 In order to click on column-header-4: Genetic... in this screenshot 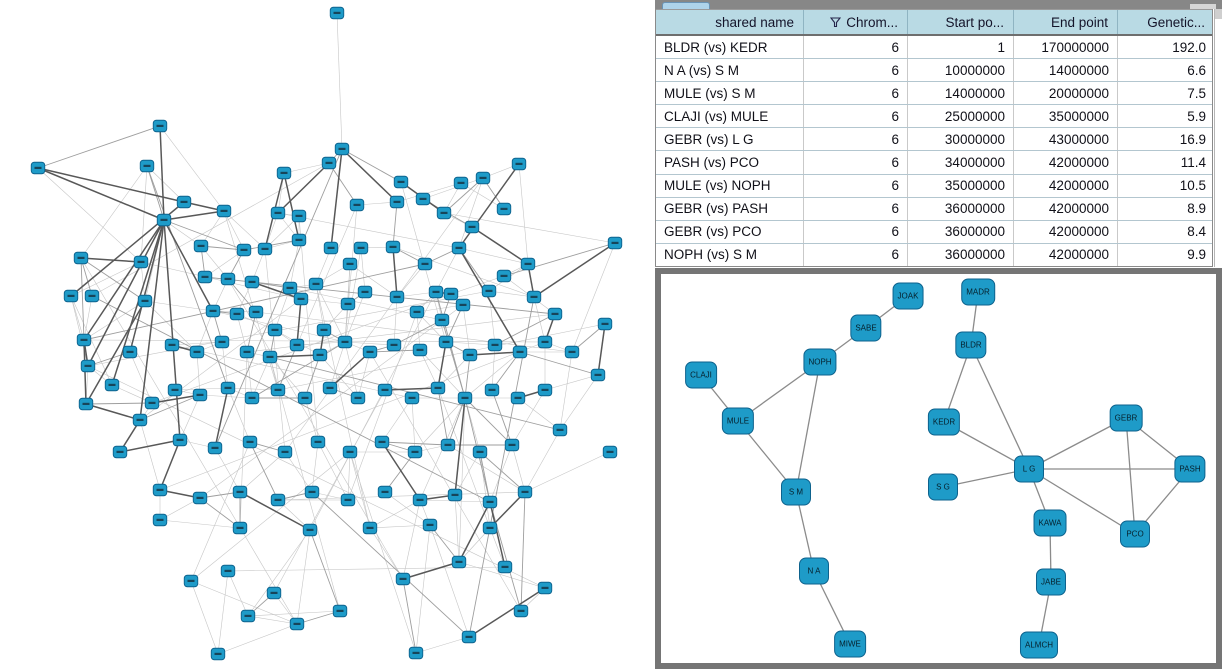, I will do `click(1166, 22)`.